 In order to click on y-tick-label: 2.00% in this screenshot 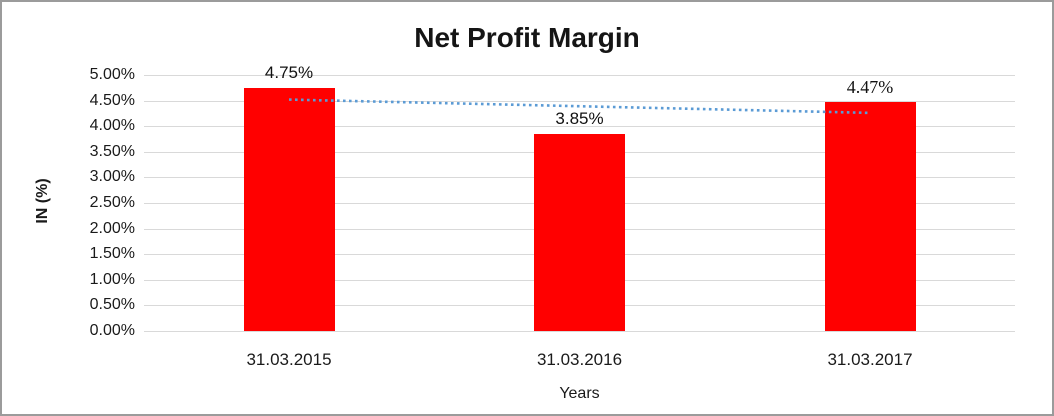, I will do `click(112, 228)`.